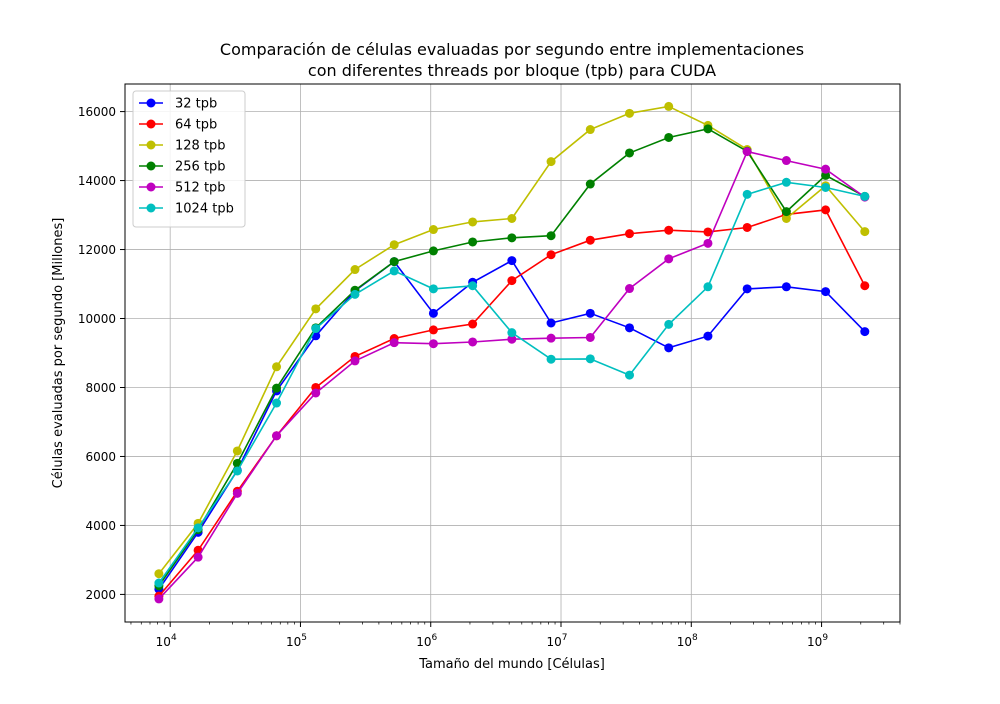 This screenshot has height=704, width=1000. Describe the element at coordinates (58, 353) in the screenshot. I see `y-axis-label: Células evaluadas por segundo [Millones]` at that location.